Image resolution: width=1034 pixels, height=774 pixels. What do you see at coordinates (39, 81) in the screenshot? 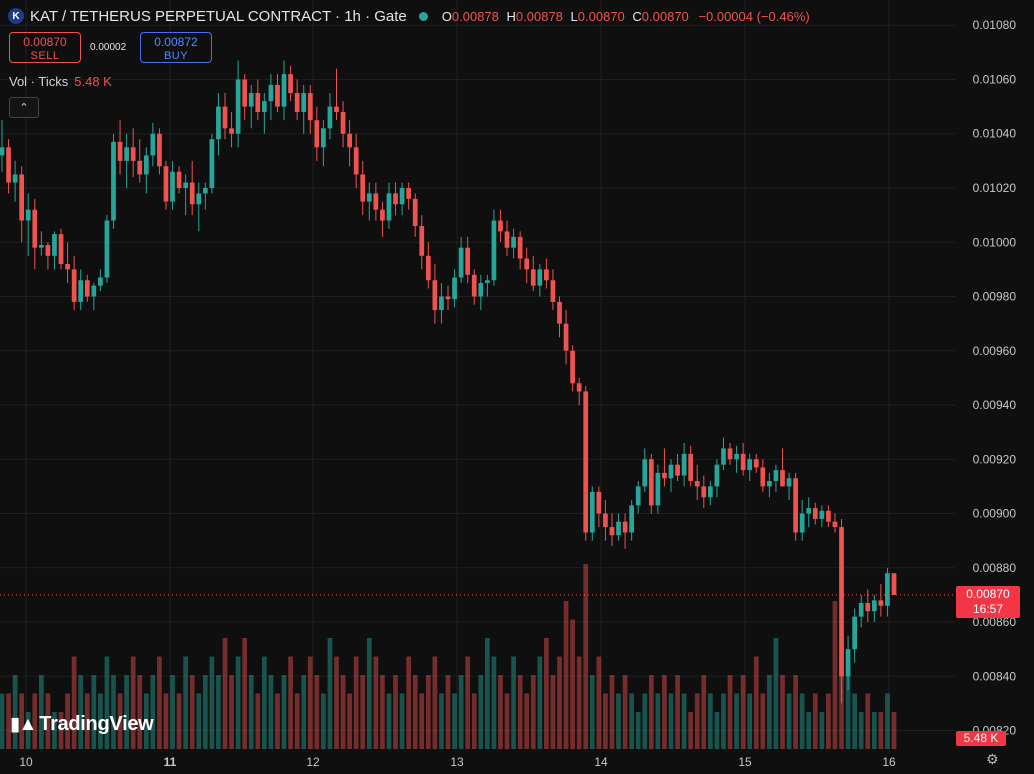
I see `volume-legend-label: Vol · Ticks` at bounding box center [39, 81].